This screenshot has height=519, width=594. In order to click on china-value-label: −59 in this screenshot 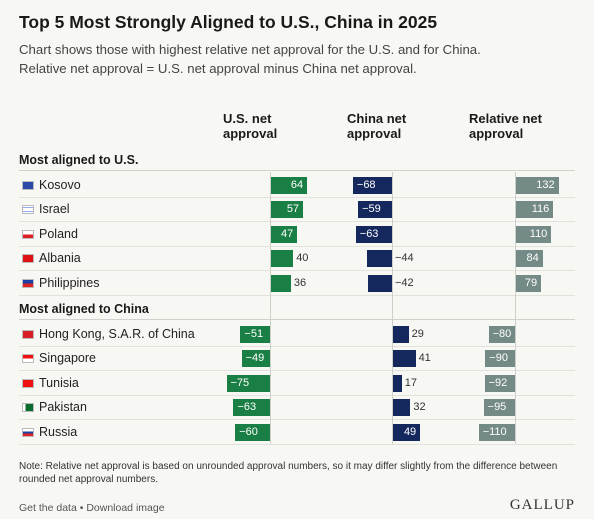, I will do `click(371, 209)`.